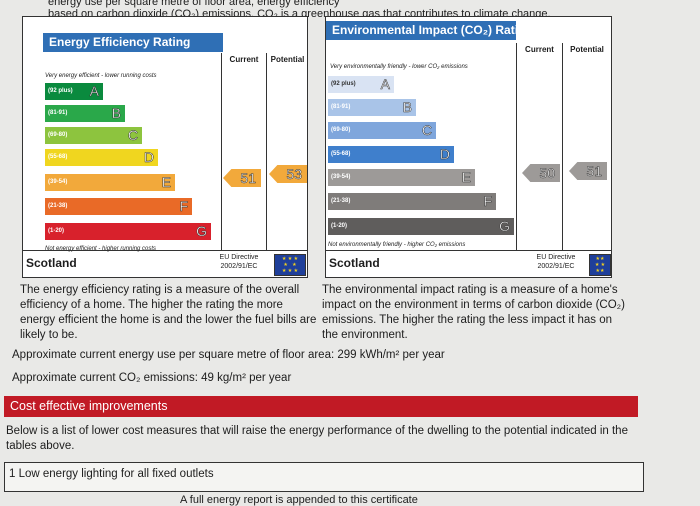 The height and width of the screenshot is (506, 700). I want to click on improvements-heading: Cost effective improvements, so click(321, 406).